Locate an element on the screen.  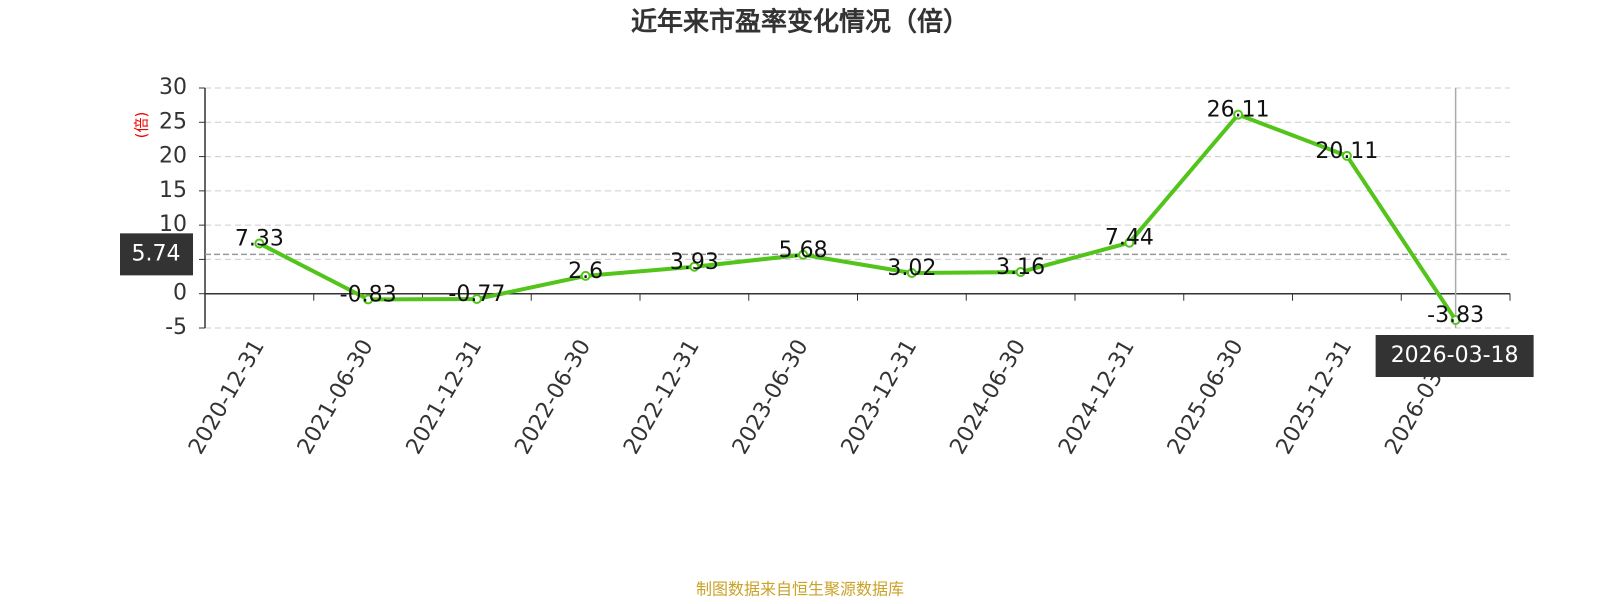
data-label: -0.83 is located at coordinates (368, 294).